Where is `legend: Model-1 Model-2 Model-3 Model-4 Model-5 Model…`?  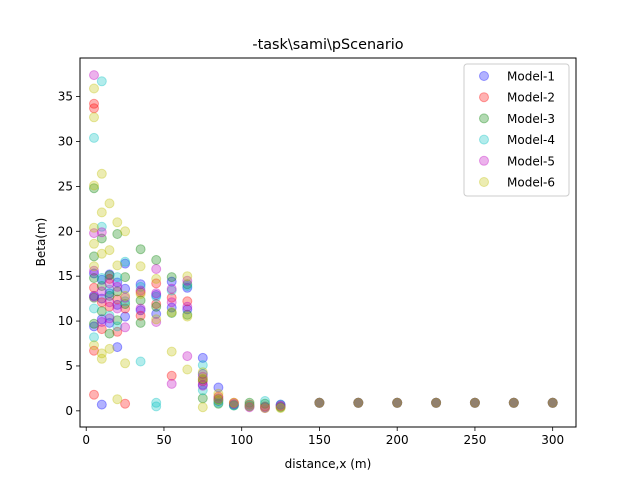
legend: Model-1 Model-2 Model-3 Model-4 Model-5 Model… is located at coordinates (516, 130).